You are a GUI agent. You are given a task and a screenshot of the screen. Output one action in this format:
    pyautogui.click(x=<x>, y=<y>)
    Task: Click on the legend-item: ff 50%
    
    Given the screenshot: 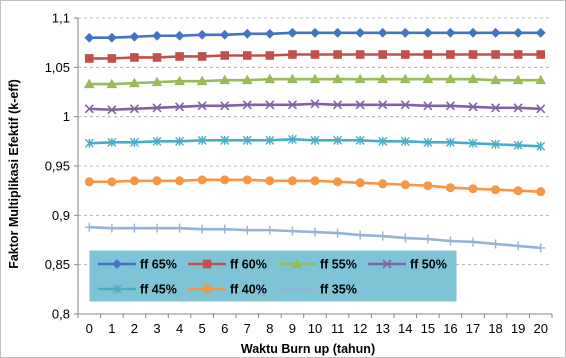 What is the action you would take?
    pyautogui.click(x=407, y=265)
    